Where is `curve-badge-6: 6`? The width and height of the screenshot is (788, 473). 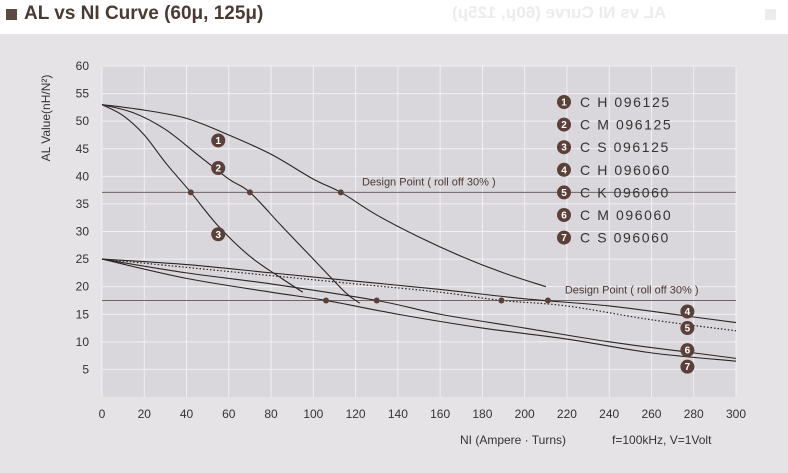 curve-badge-6: 6 is located at coordinates (687, 350).